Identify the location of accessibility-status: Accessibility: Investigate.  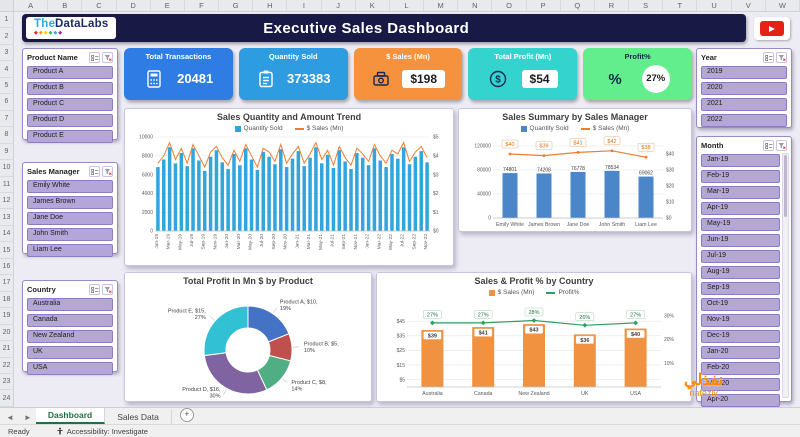
(102, 431).